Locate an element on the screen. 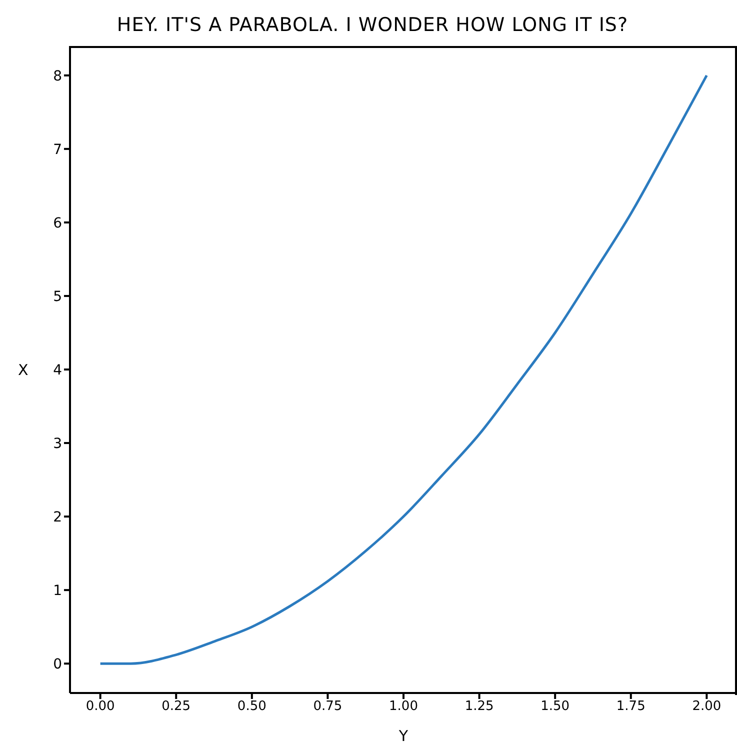 This screenshot has height=753, width=737. x-tick-label: 0.00 is located at coordinates (100, 706).